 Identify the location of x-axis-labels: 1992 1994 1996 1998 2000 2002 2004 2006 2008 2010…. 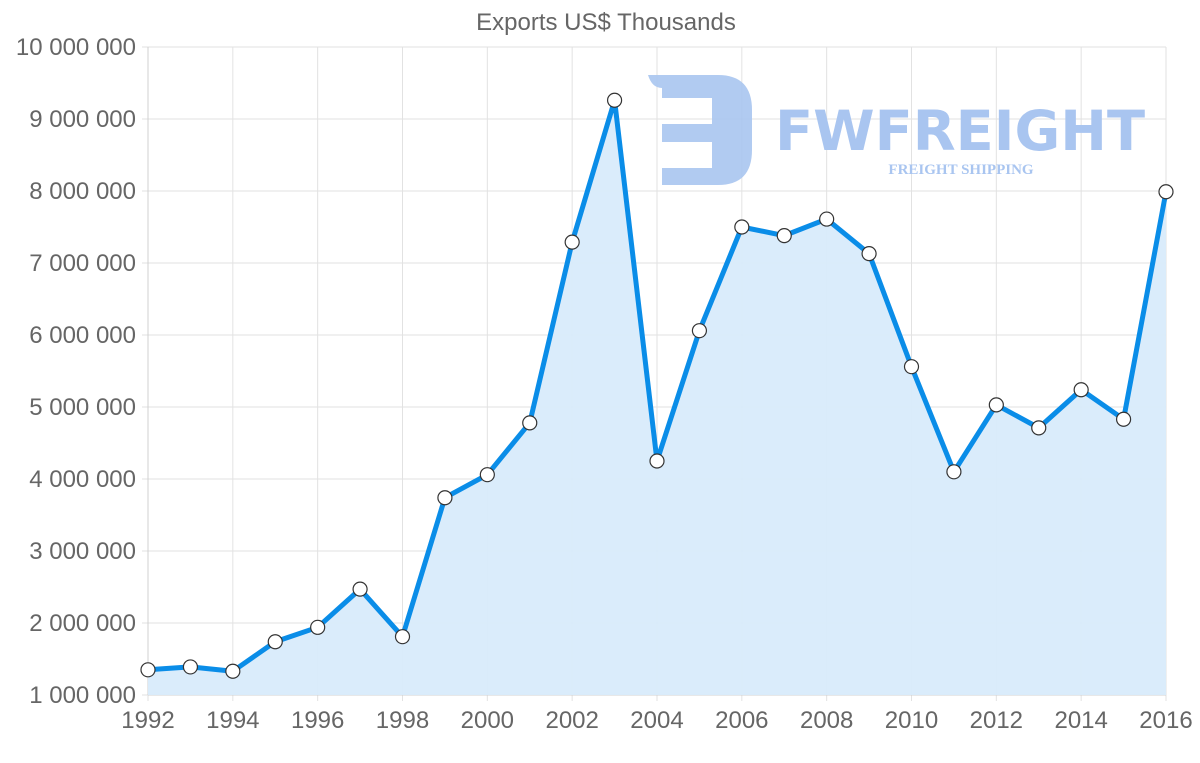
(656, 720).